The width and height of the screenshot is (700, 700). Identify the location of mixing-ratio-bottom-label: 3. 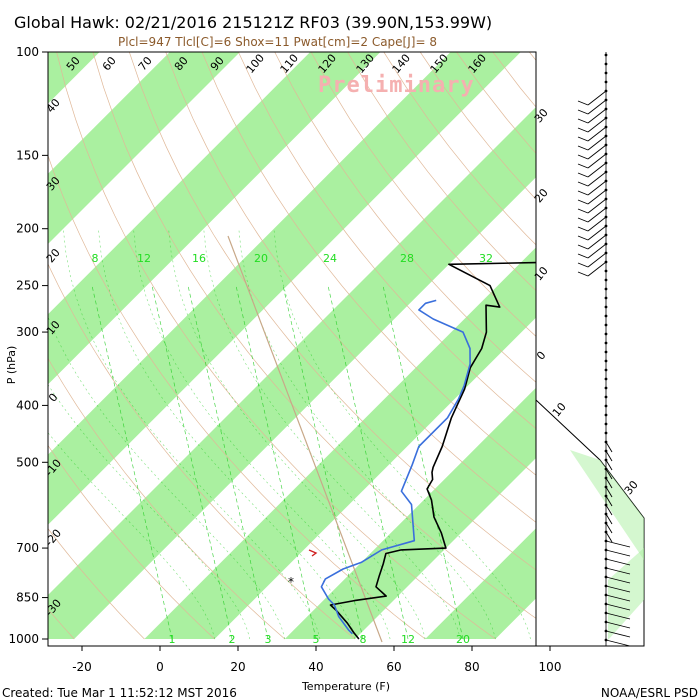
(268, 639).